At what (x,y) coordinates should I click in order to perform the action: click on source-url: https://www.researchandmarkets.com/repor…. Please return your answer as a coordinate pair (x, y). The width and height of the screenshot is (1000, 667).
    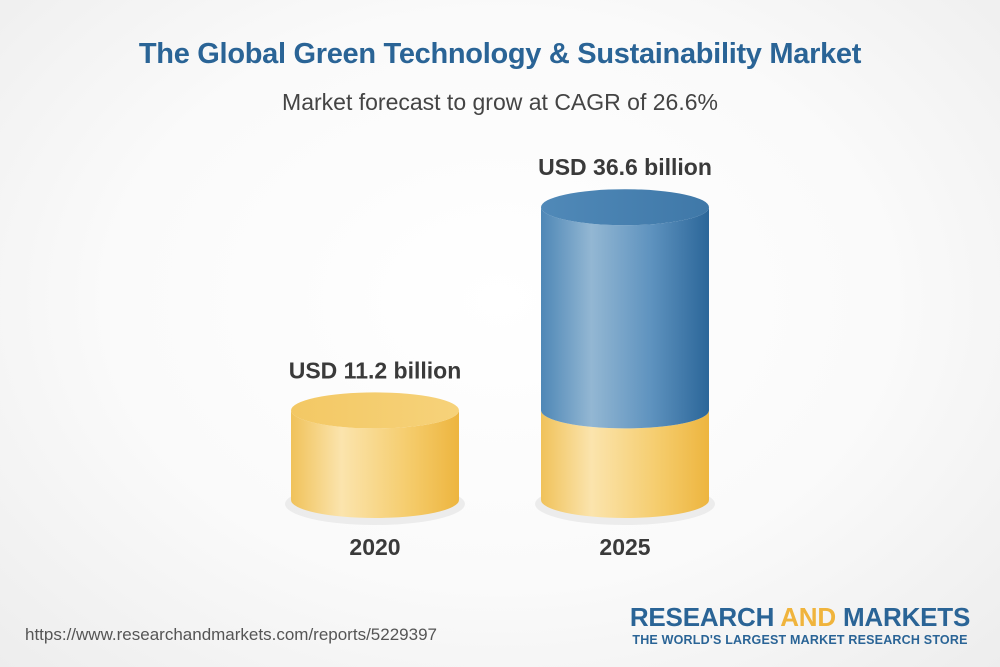
    Looking at the image, I should click on (231, 634).